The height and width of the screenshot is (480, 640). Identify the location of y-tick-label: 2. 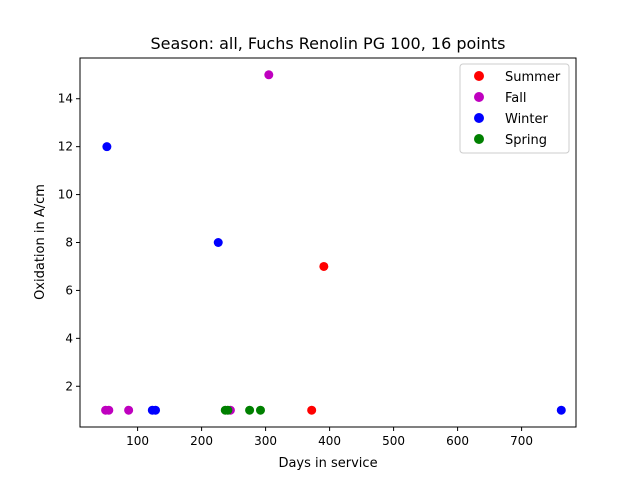
(69, 386).